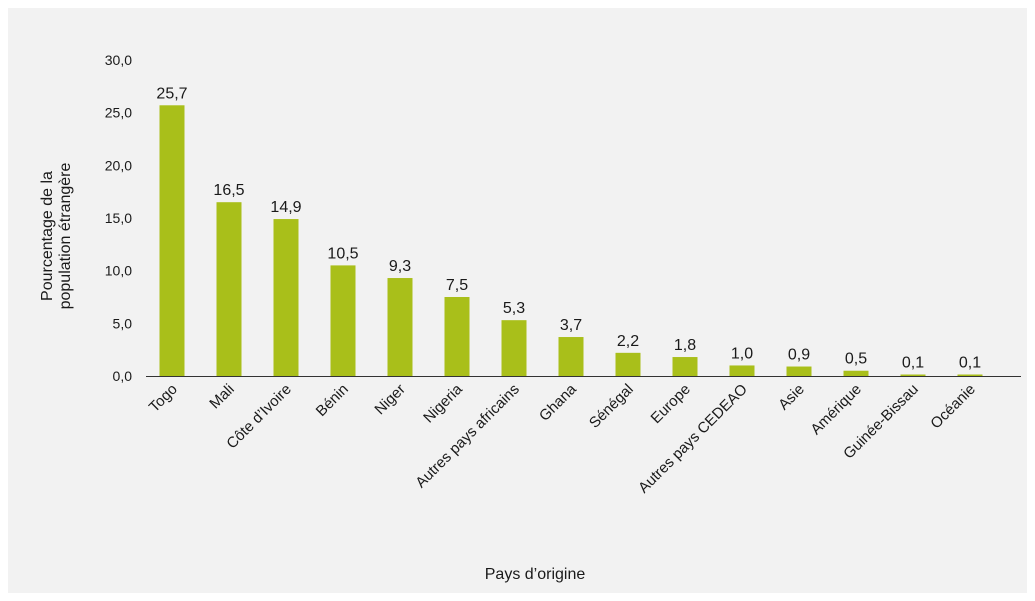 The height and width of the screenshot is (601, 1035). What do you see at coordinates (457, 285) in the screenshot?
I see `bar-value-label: 7,5` at bounding box center [457, 285].